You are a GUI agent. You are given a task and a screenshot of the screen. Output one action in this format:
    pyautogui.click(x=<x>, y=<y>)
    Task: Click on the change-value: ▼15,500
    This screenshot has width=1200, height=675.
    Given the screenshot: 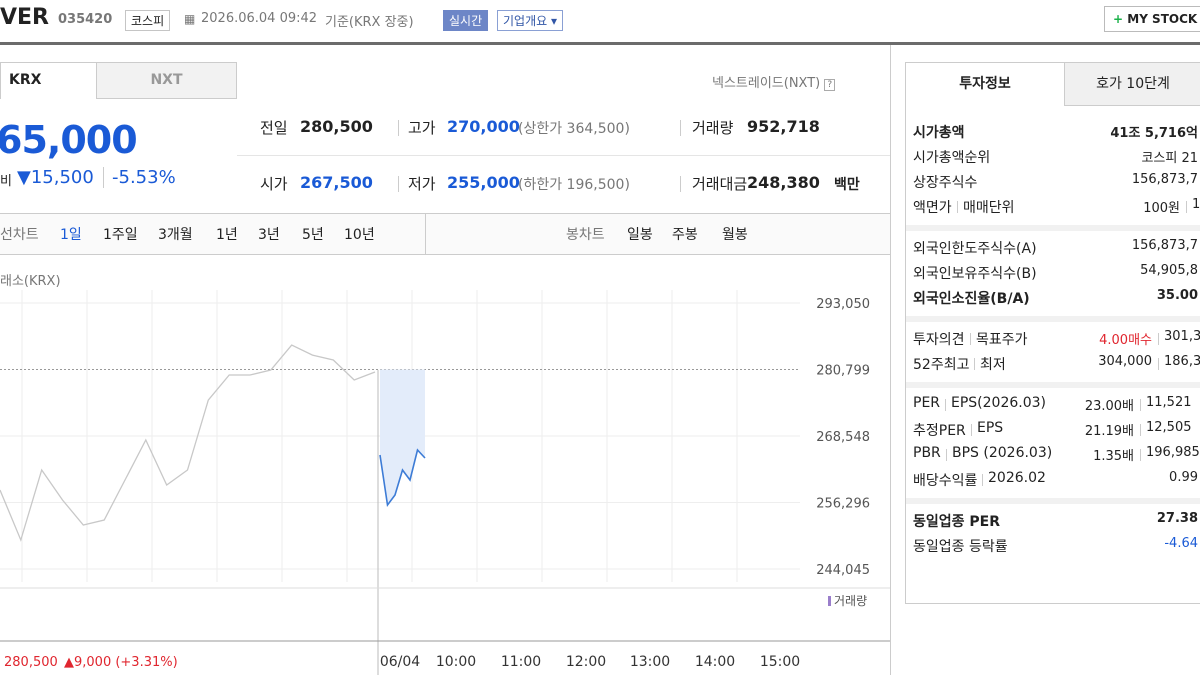 What is the action you would take?
    pyautogui.click(x=55, y=177)
    